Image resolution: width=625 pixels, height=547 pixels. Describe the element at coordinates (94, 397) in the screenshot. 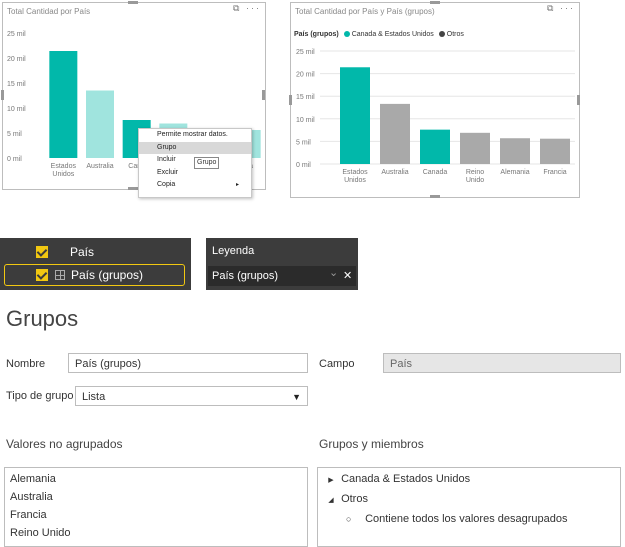

I see `group-type-value: Lista` at that location.